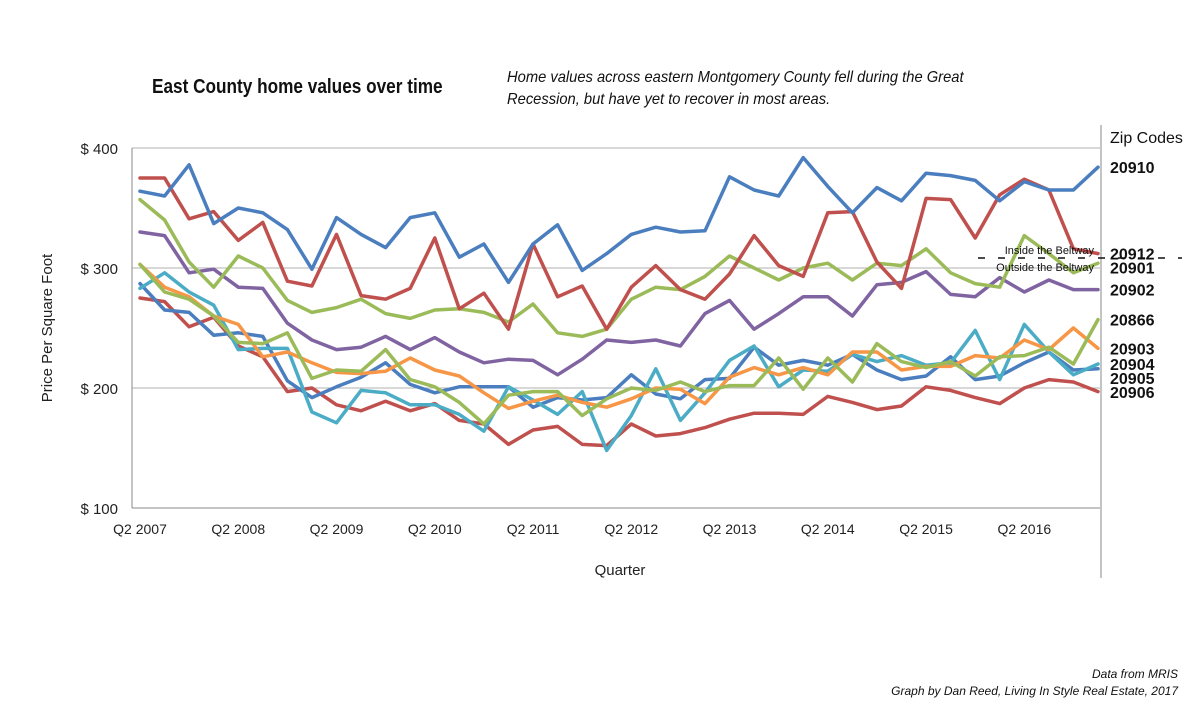  What do you see at coordinates (1132, 379) in the screenshot?
I see `legend-zip-20905: 20905` at bounding box center [1132, 379].